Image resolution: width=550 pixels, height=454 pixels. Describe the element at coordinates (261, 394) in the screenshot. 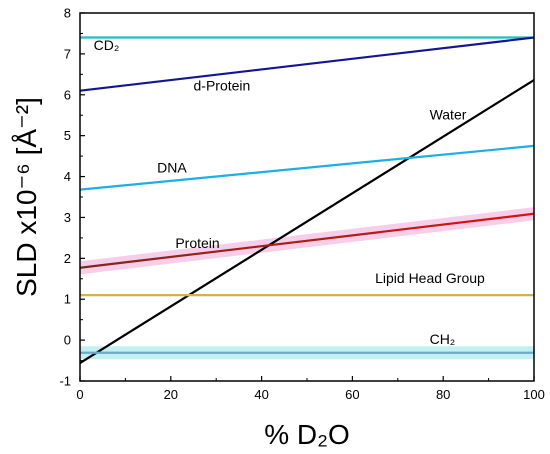

I see `x-tick-label: 40` at that location.